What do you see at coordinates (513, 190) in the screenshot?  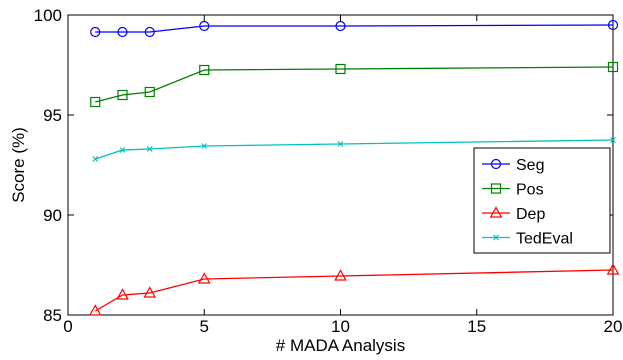 I see `legend-item: Pos` at bounding box center [513, 190].